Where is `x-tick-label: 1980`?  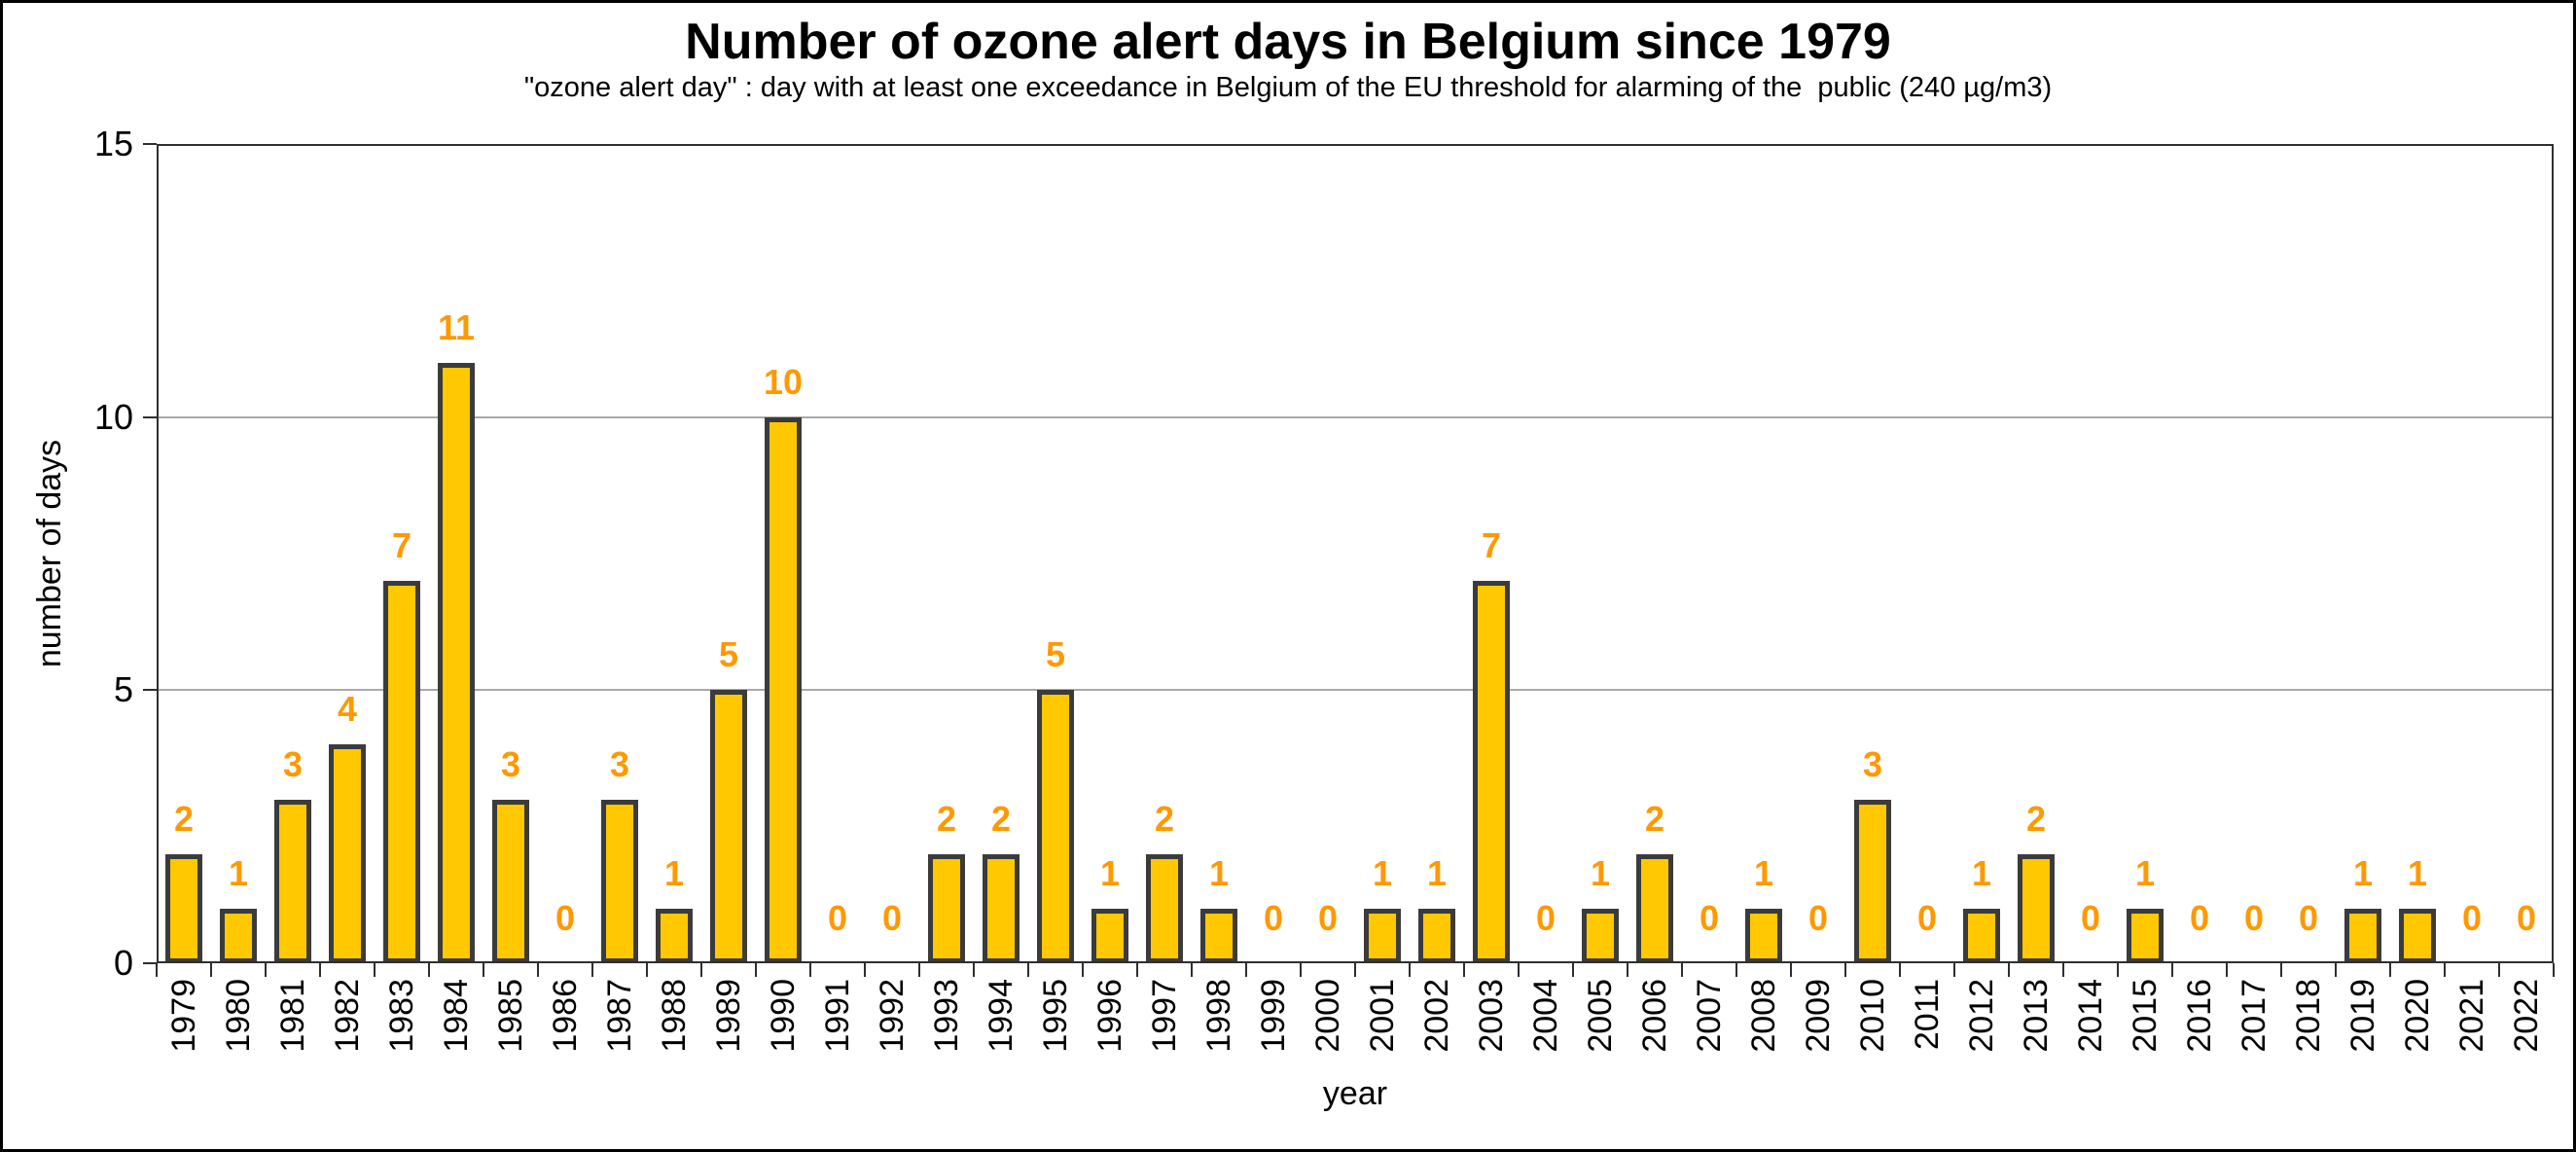
x-tick-label: 1980 is located at coordinates (238, 1016).